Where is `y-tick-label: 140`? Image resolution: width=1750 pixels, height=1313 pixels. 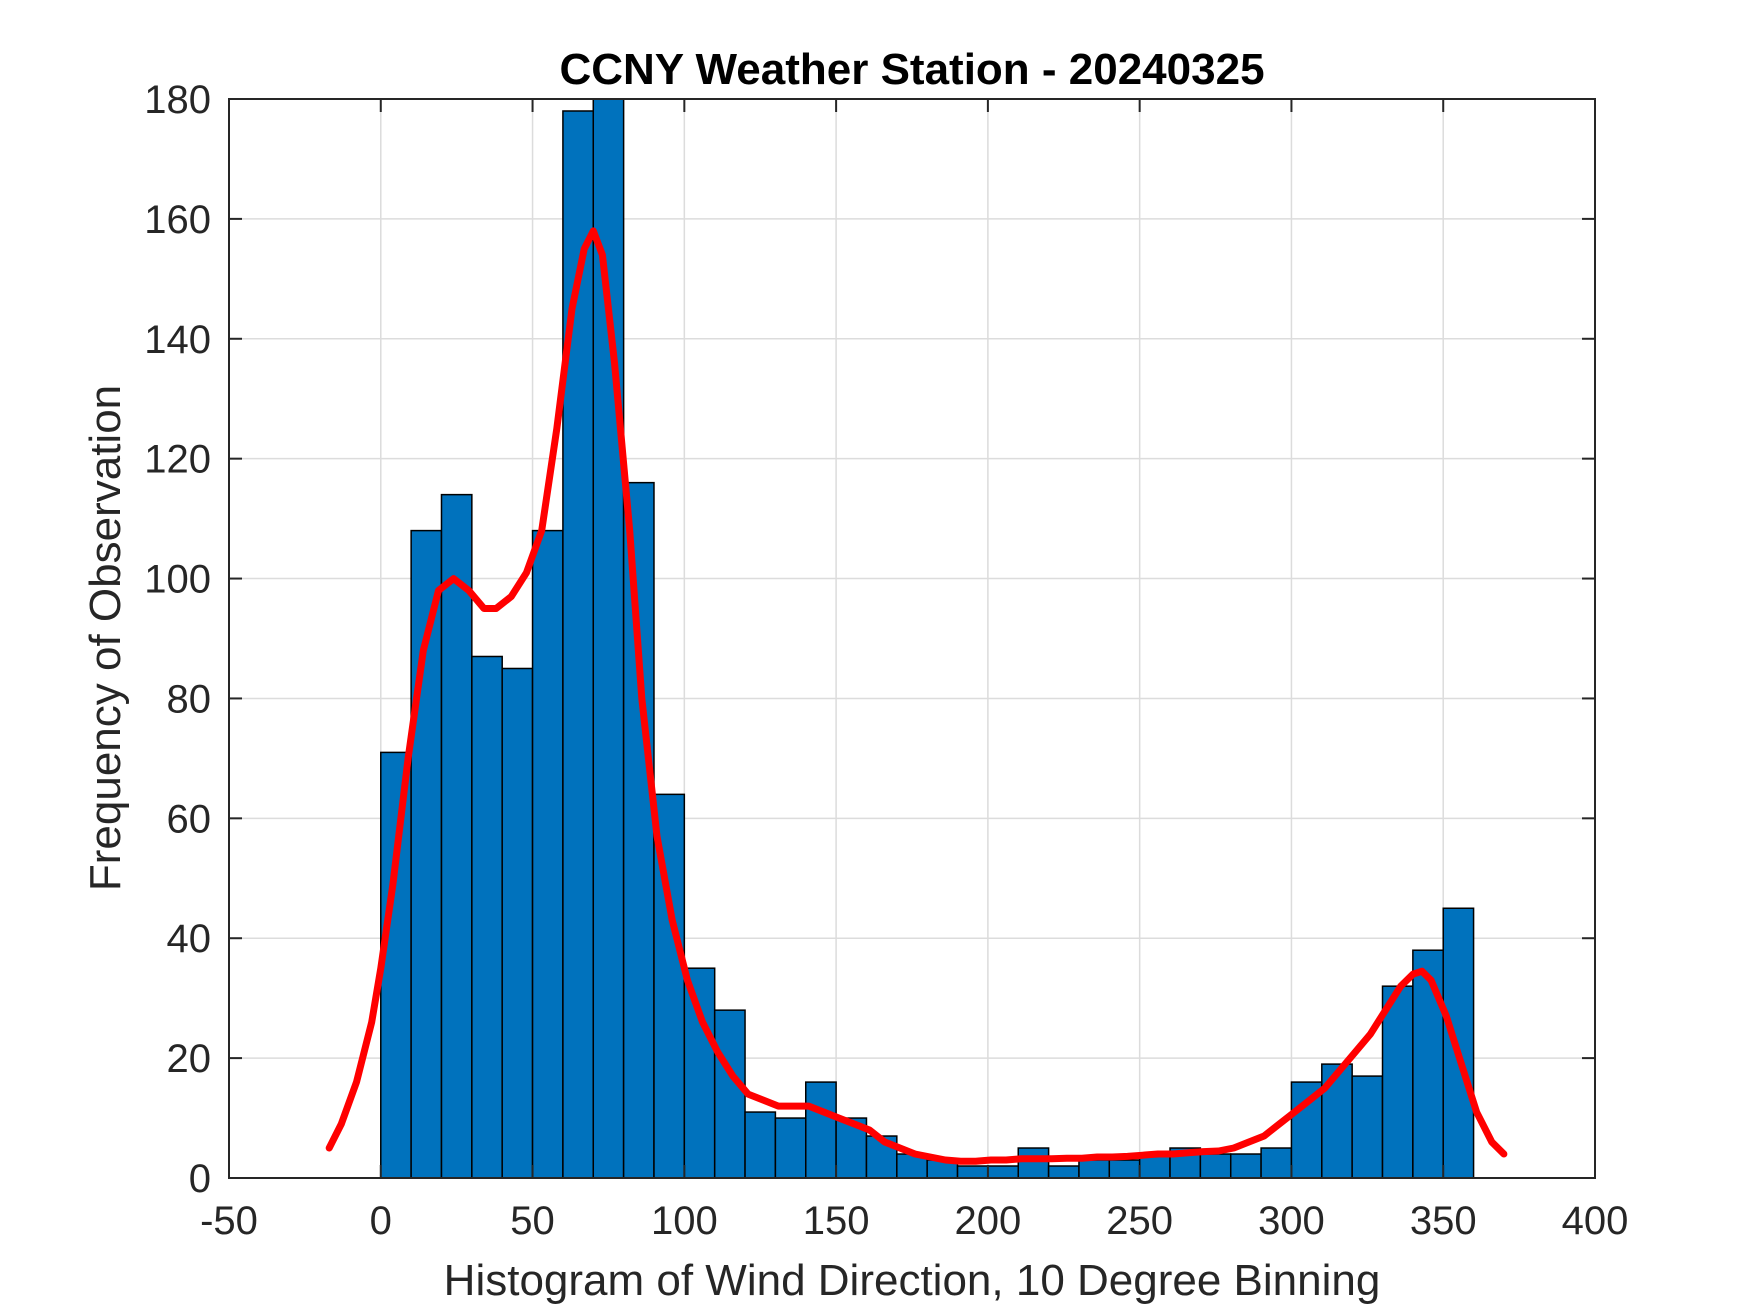
y-tick-label: 140 is located at coordinates (177, 340).